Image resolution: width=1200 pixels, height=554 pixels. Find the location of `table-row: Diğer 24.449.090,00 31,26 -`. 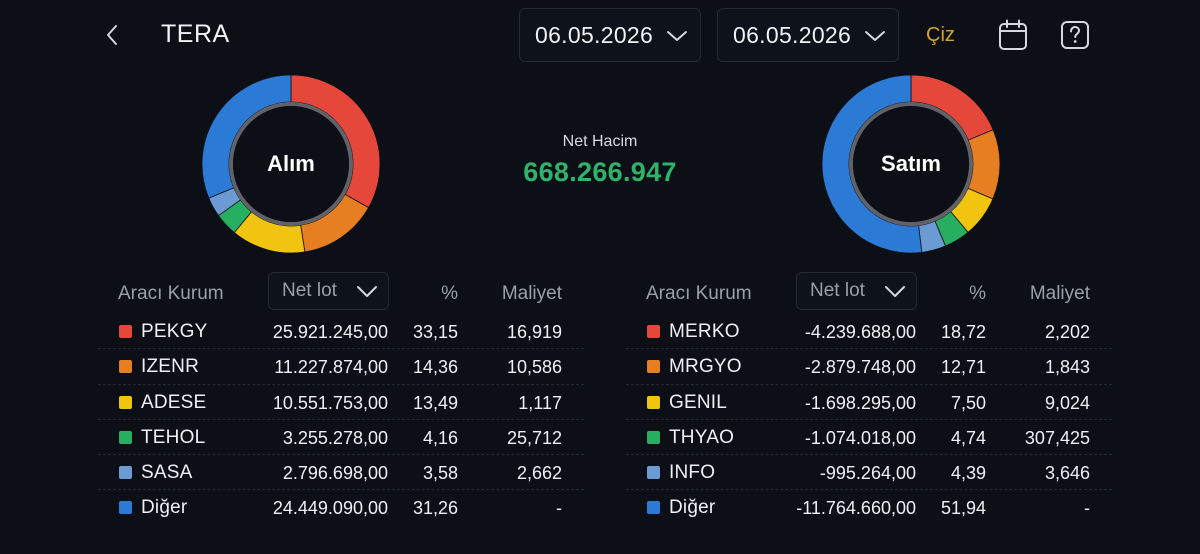

table-row: Diğer 24.449.090,00 31,26 - is located at coordinates (341, 507).